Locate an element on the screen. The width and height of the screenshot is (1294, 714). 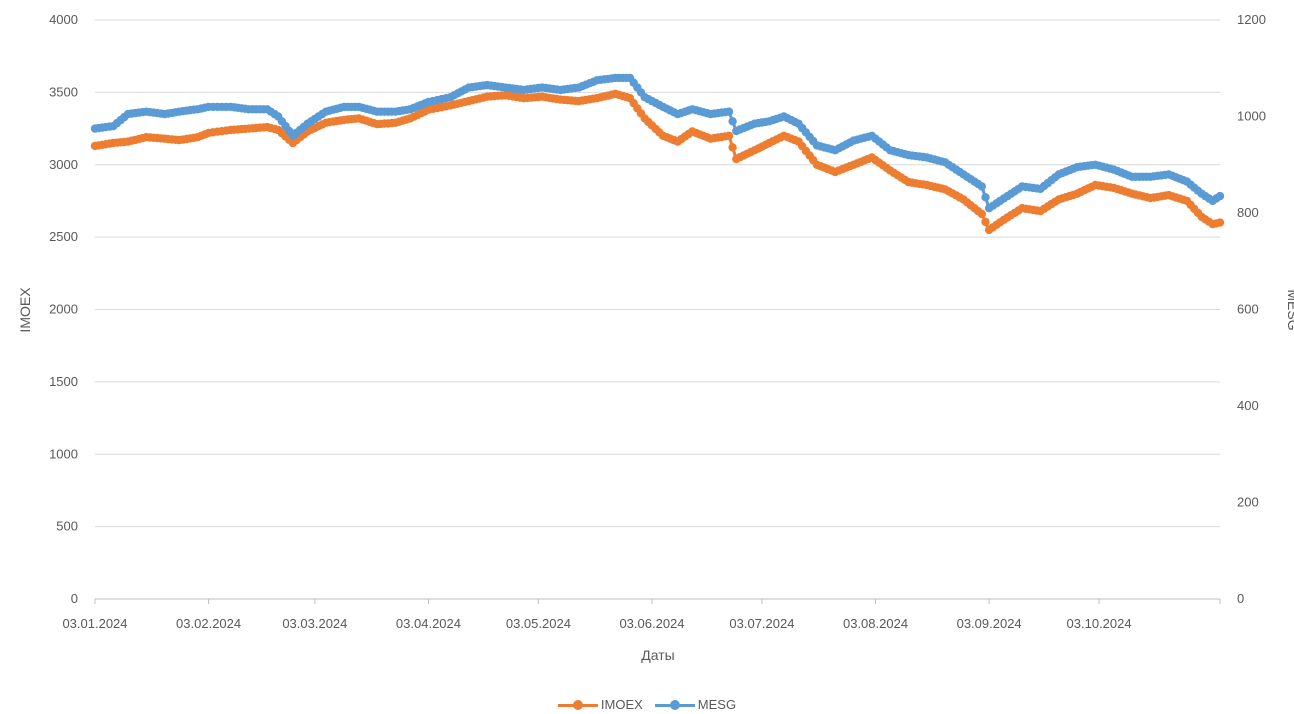
right-tick-label: 1000 is located at coordinates (1251, 116).